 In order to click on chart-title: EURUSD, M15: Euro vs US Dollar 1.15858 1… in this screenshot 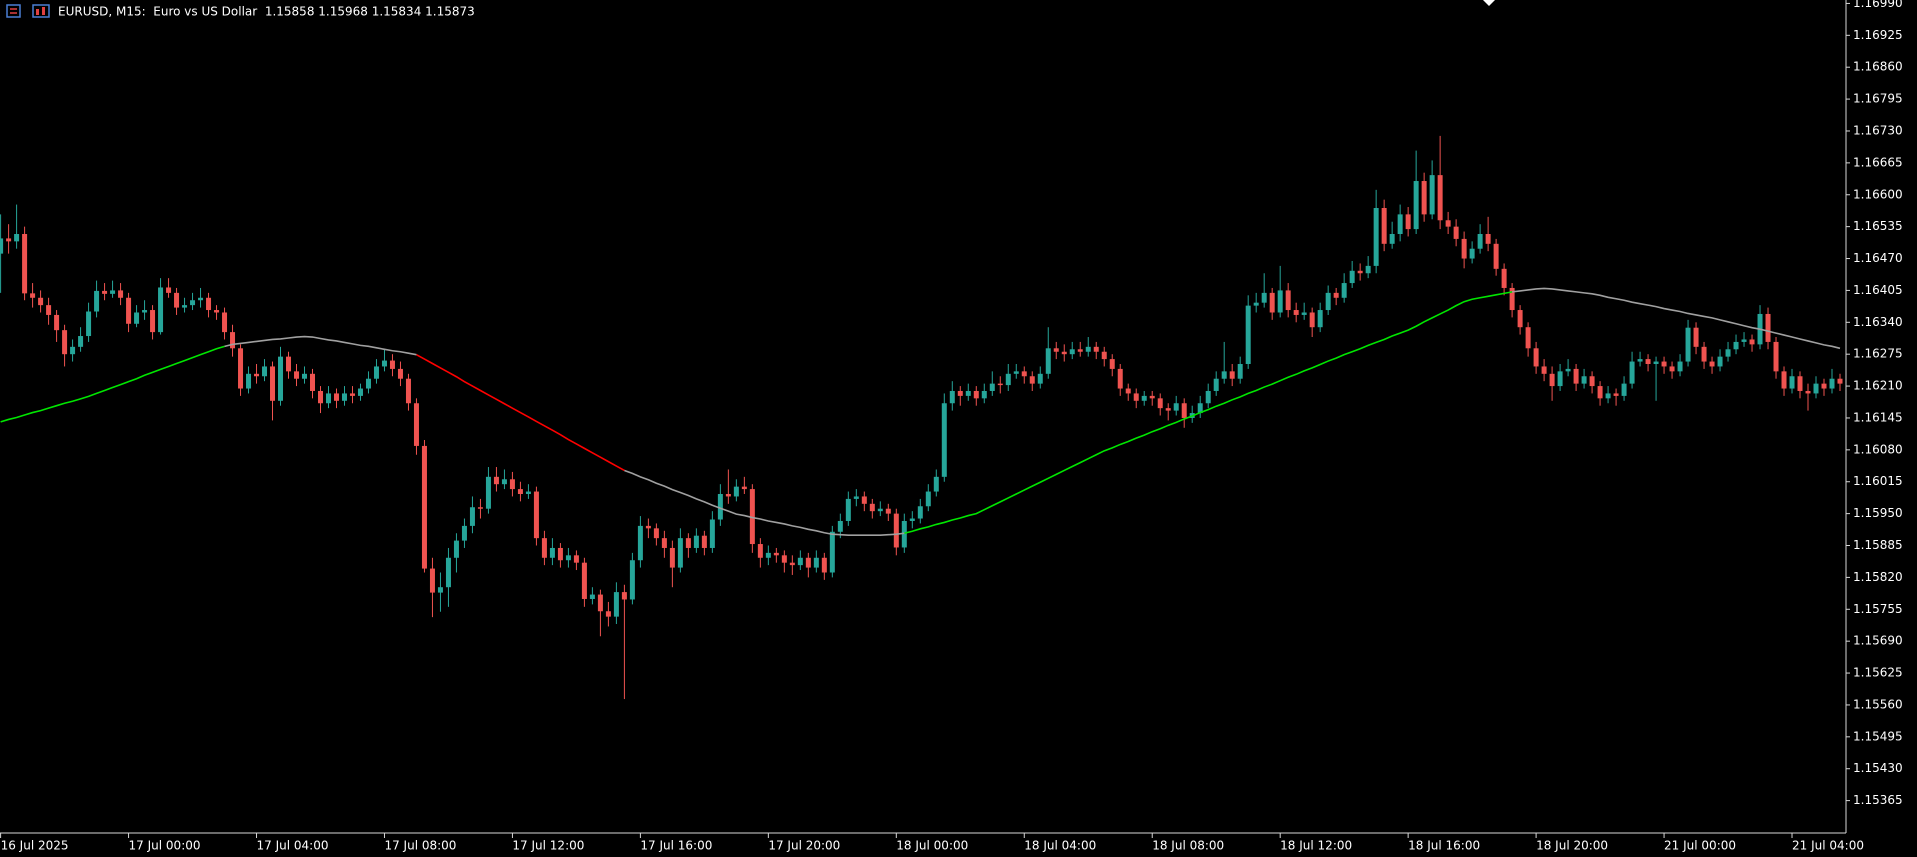, I will do `click(266, 12)`.